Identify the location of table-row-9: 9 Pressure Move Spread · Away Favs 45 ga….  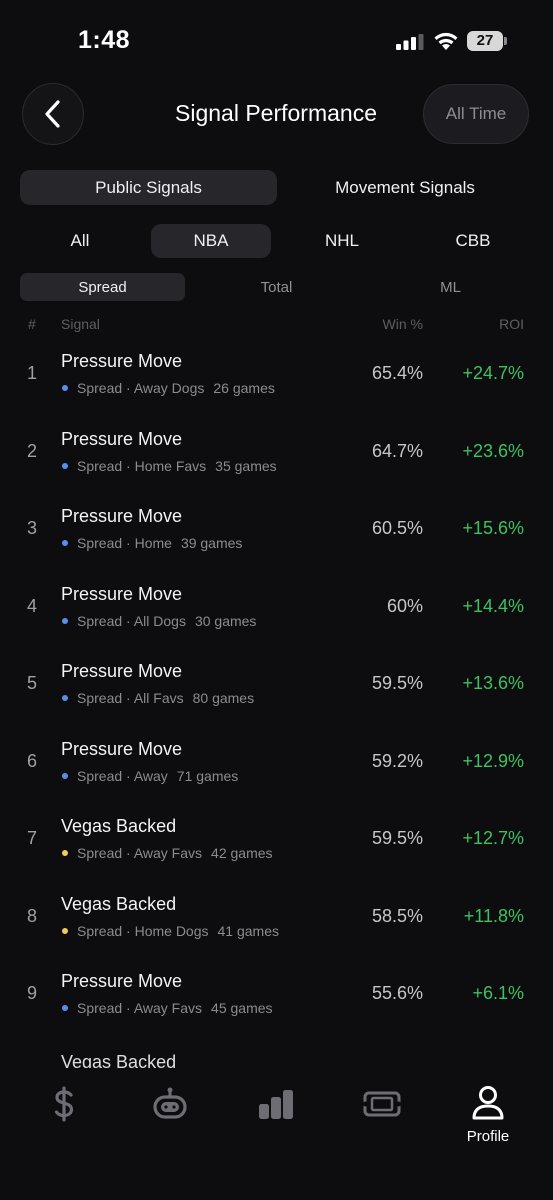
(276, 997).